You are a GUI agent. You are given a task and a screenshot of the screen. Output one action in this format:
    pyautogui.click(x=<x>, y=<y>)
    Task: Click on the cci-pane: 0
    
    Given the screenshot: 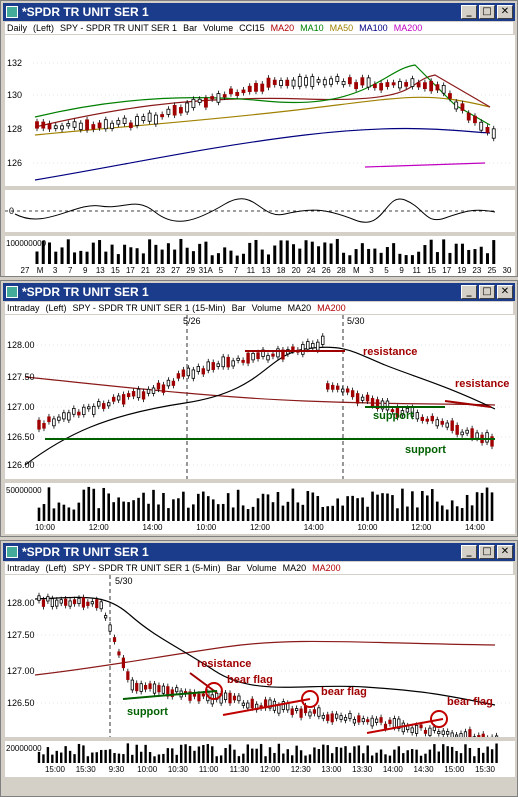 What is the action you would take?
    pyautogui.click(x=260, y=211)
    